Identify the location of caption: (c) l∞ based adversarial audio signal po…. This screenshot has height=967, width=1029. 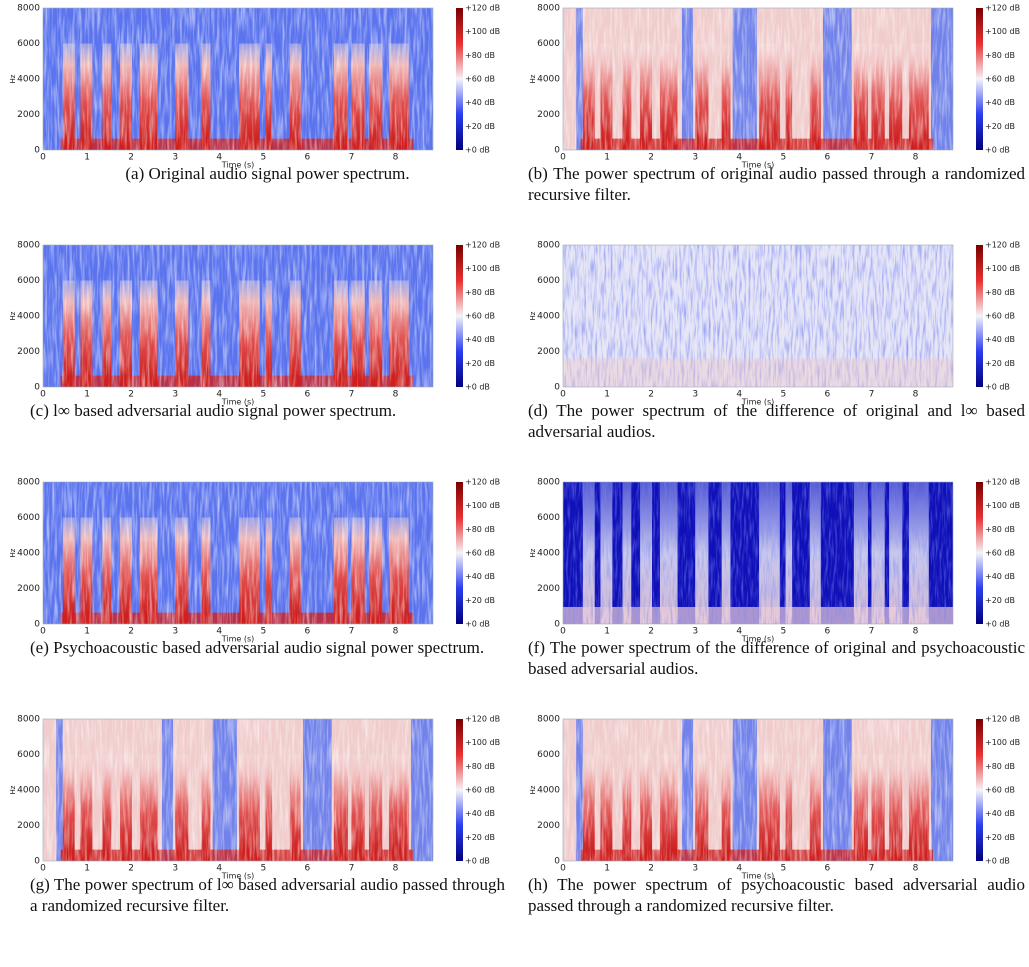
(267, 410).